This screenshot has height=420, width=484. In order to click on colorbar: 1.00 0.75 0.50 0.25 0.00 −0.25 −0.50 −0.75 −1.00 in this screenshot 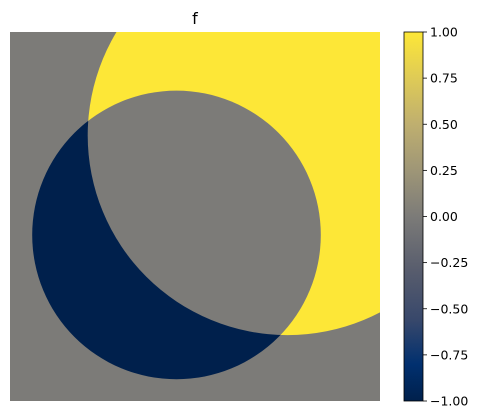, I will do `click(435, 217)`.